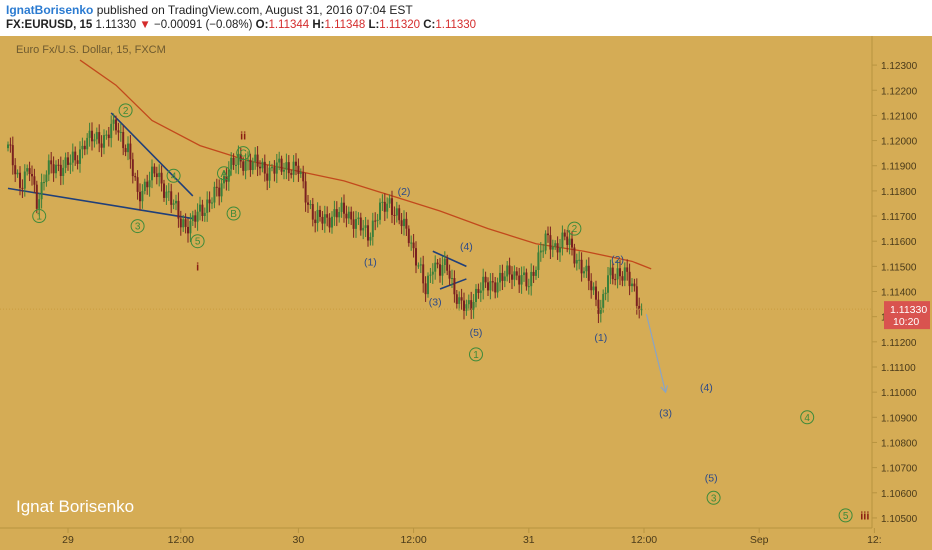 Image resolution: width=932 pixels, height=550 pixels. Describe the element at coordinates (91, 50) in the screenshot. I see `chart-subtitle: Euro Fx/U.S. Dollar, 15, FXCM` at that location.